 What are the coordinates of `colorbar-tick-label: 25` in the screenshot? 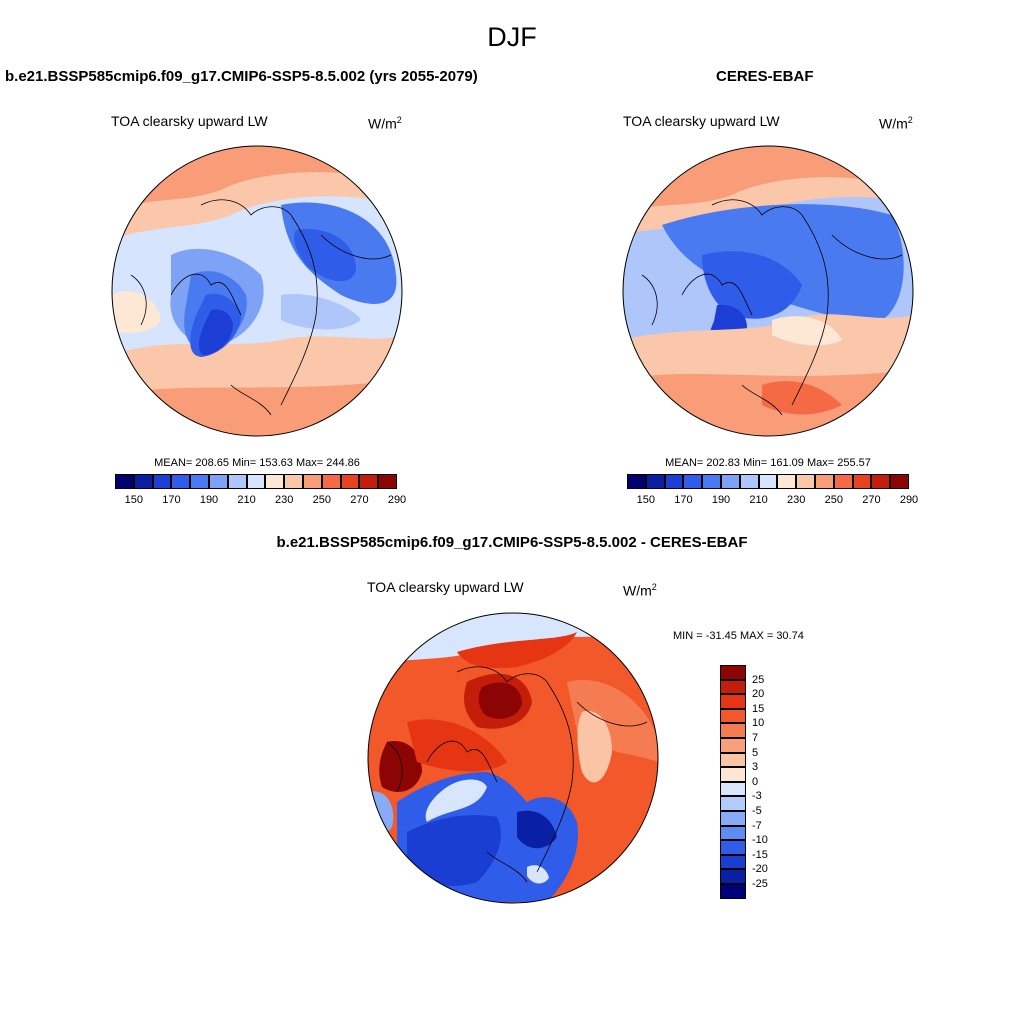 It's located at (758, 679).